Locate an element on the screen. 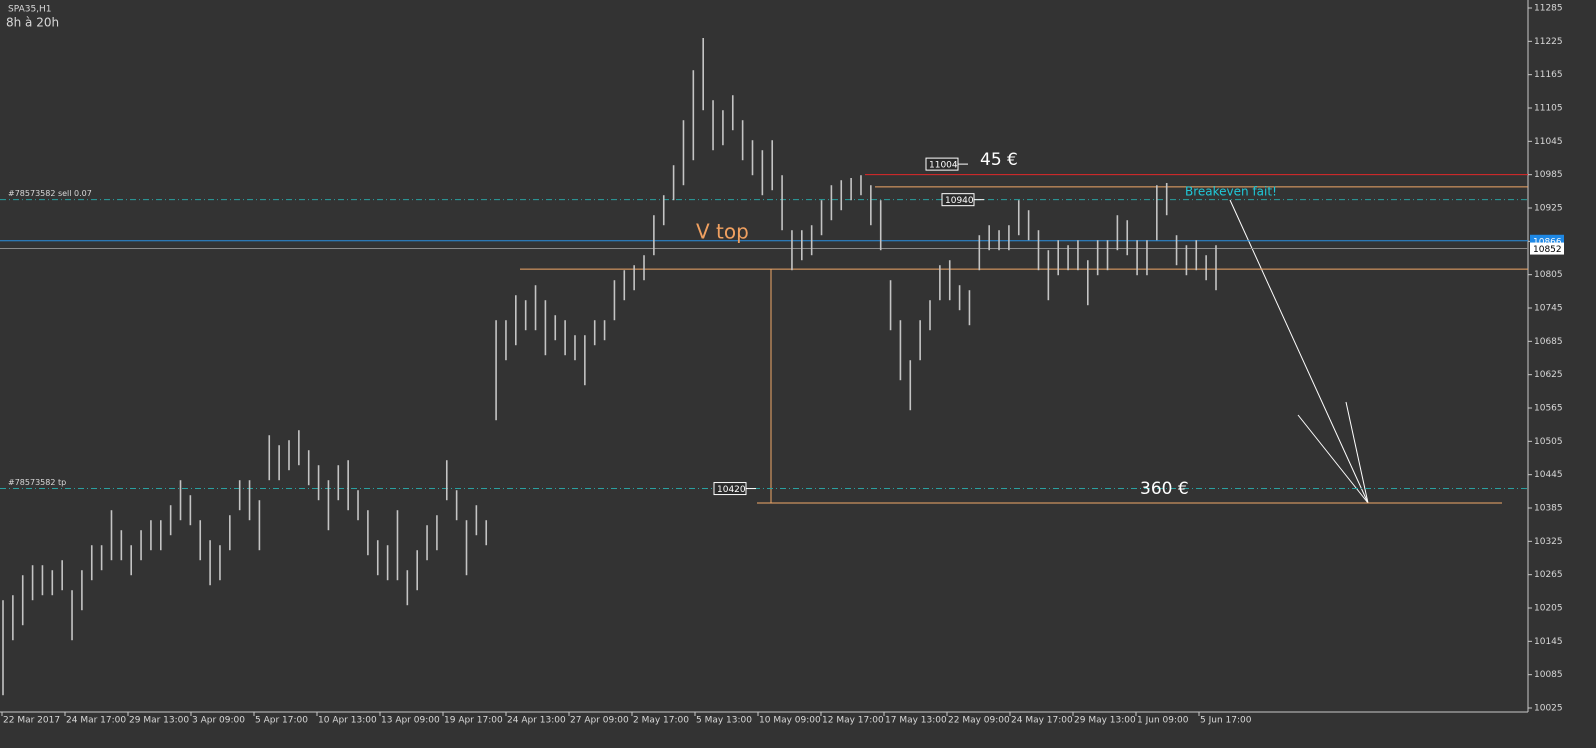  x-tick-label: 5 May 13:00 is located at coordinates (724, 721).